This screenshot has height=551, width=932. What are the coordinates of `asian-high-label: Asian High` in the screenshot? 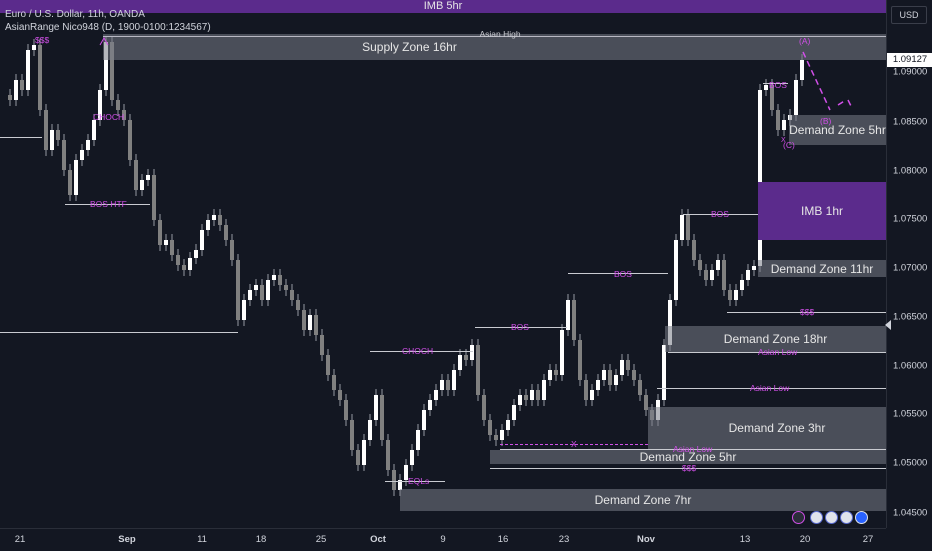 It's located at (500, 34).